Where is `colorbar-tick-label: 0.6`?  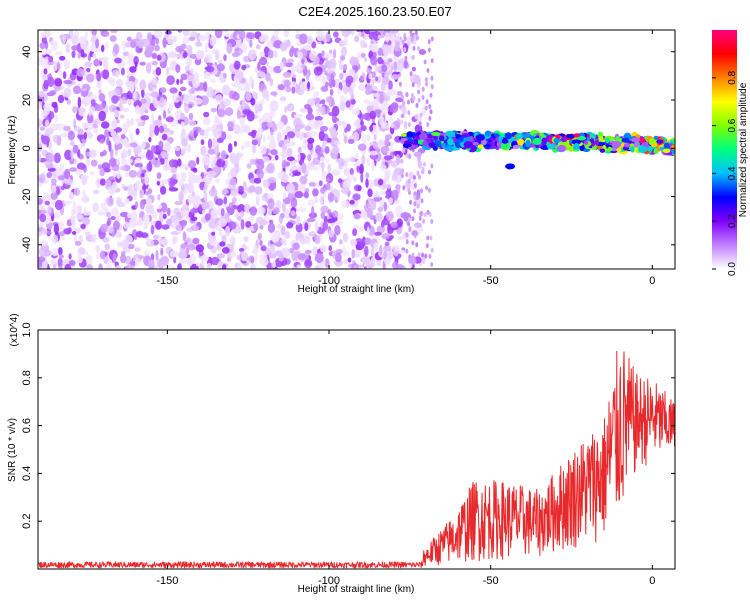 colorbar-tick-label: 0.6 is located at coordinates (732, 125).